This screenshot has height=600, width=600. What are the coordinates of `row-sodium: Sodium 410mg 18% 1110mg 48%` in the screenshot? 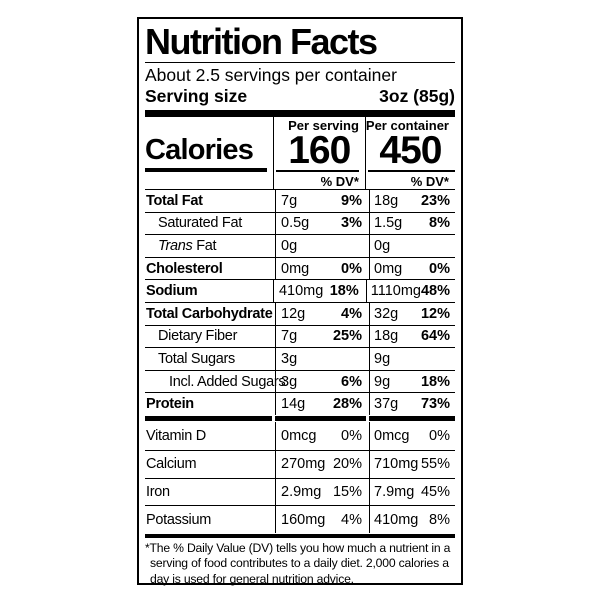 It's located at (300, 290).